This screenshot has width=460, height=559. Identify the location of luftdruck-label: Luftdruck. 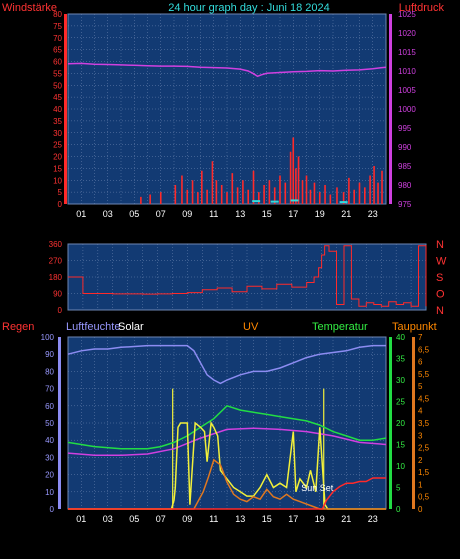
(422, 8).